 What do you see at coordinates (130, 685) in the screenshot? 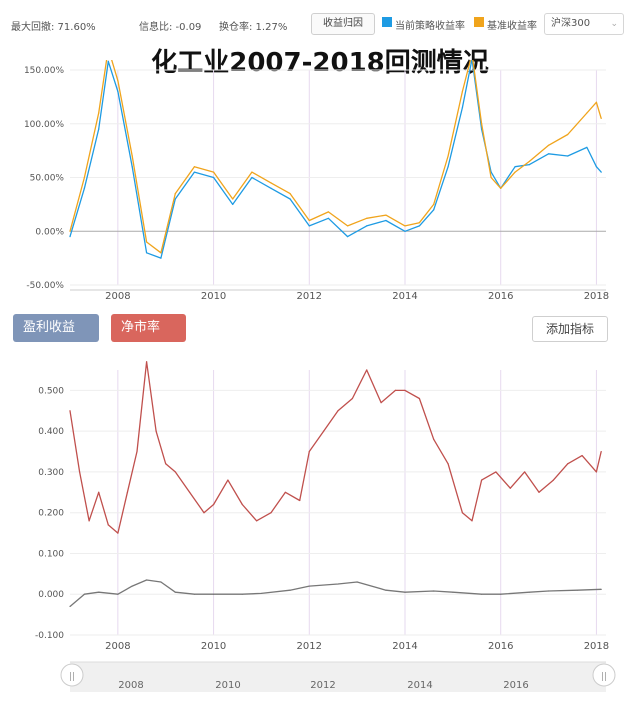
I see `slider-year-label: 2008` at bounding box center [130, 685].